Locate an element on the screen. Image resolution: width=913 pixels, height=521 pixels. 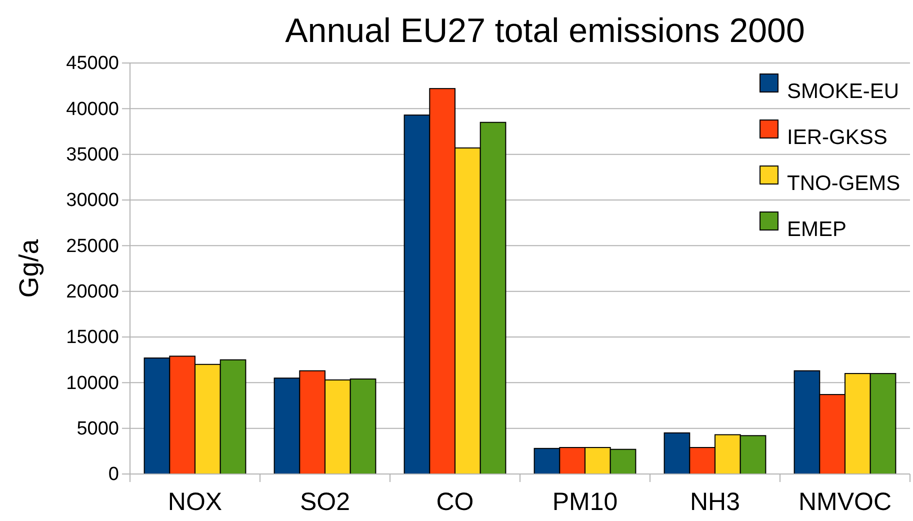
y-tick-label: 20000 is located at coordinates (92, 291).